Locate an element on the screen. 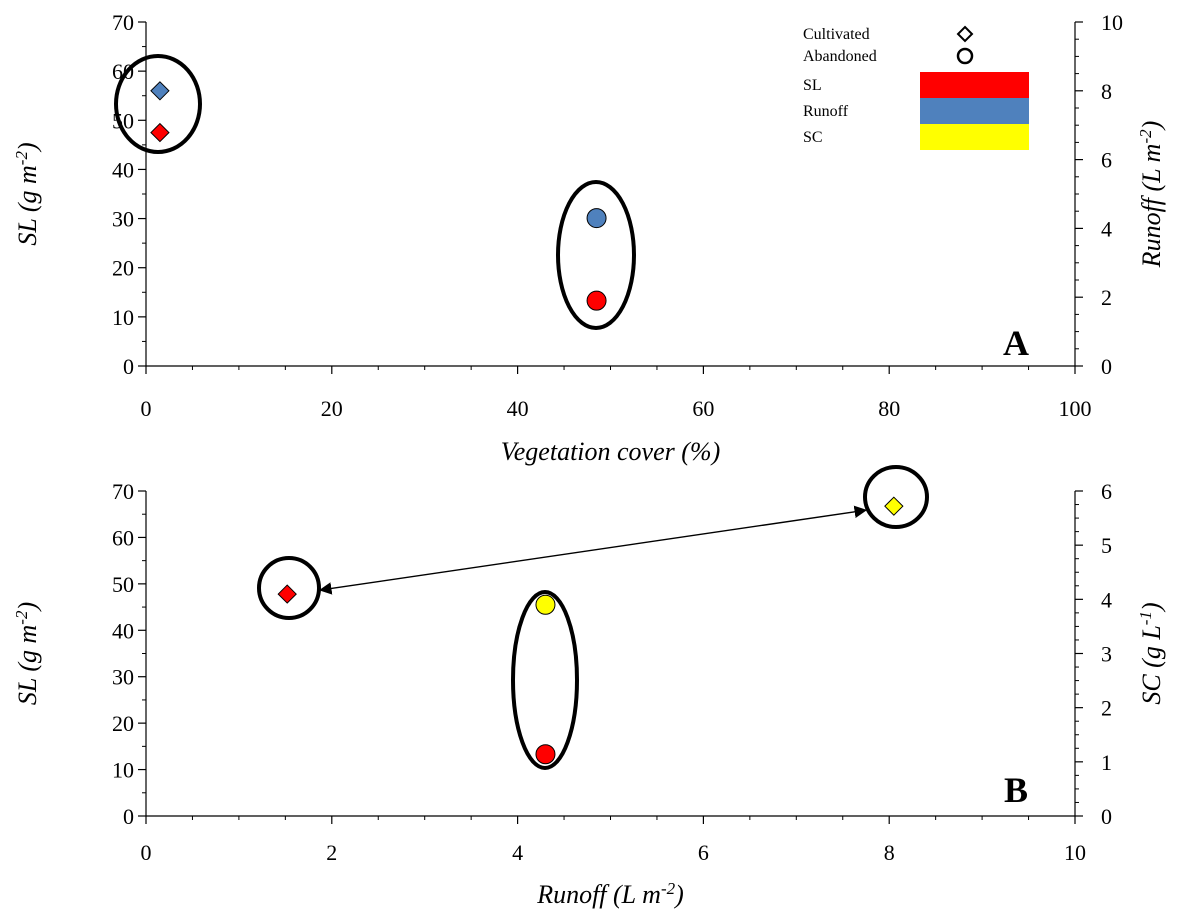  x-axis-title-end: ) is located at coordinates (678, 894).